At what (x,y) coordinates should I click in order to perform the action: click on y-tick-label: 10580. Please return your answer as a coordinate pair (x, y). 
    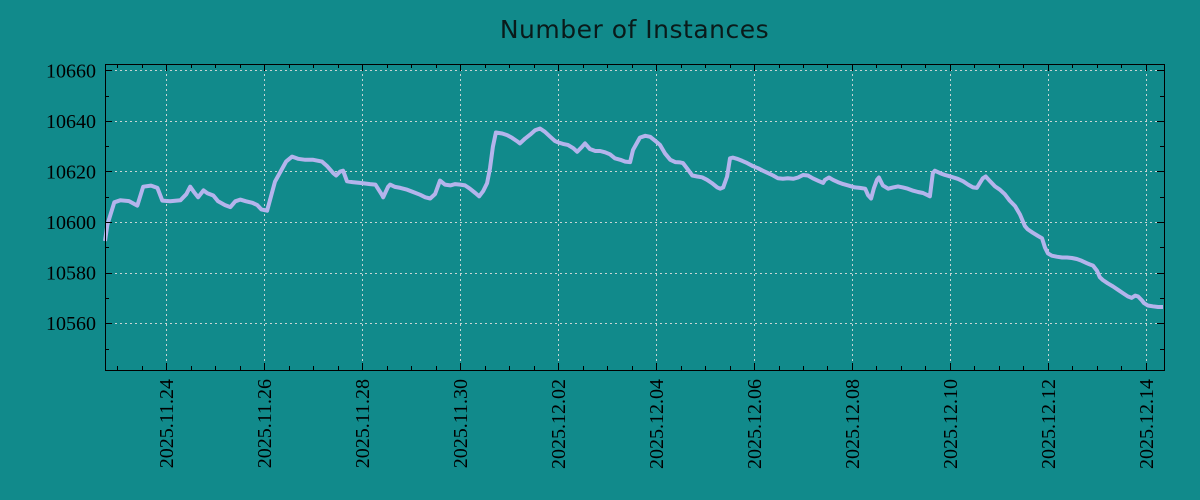
    Looking at the image, I should click on (71, 274).